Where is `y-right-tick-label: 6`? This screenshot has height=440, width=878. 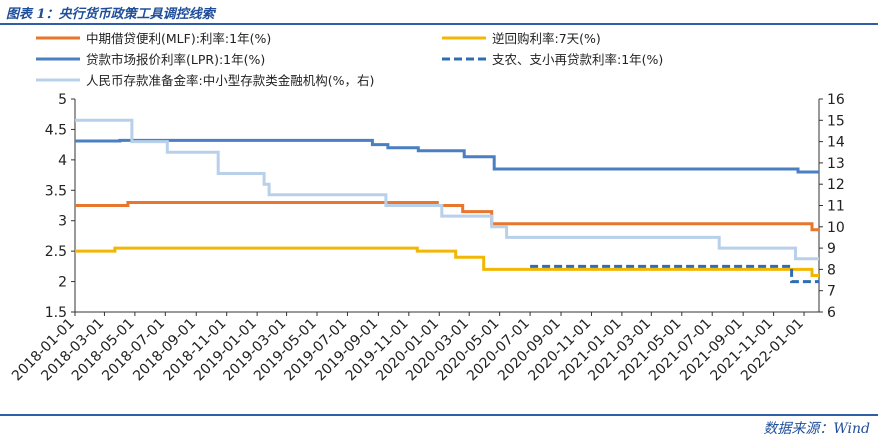
y-right-tick-label: 6 is located at coordinates (831, 313).